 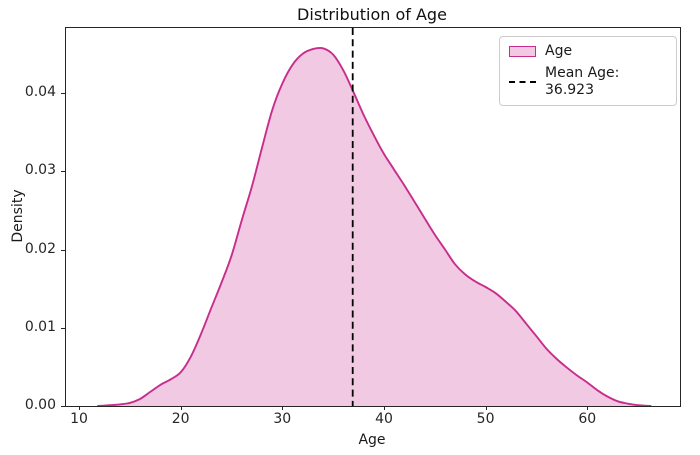 What do you see at coordinates (40, 326) in the screenshot?
I see `y-tick-label: 0.01` at bounding box center [40, 326].